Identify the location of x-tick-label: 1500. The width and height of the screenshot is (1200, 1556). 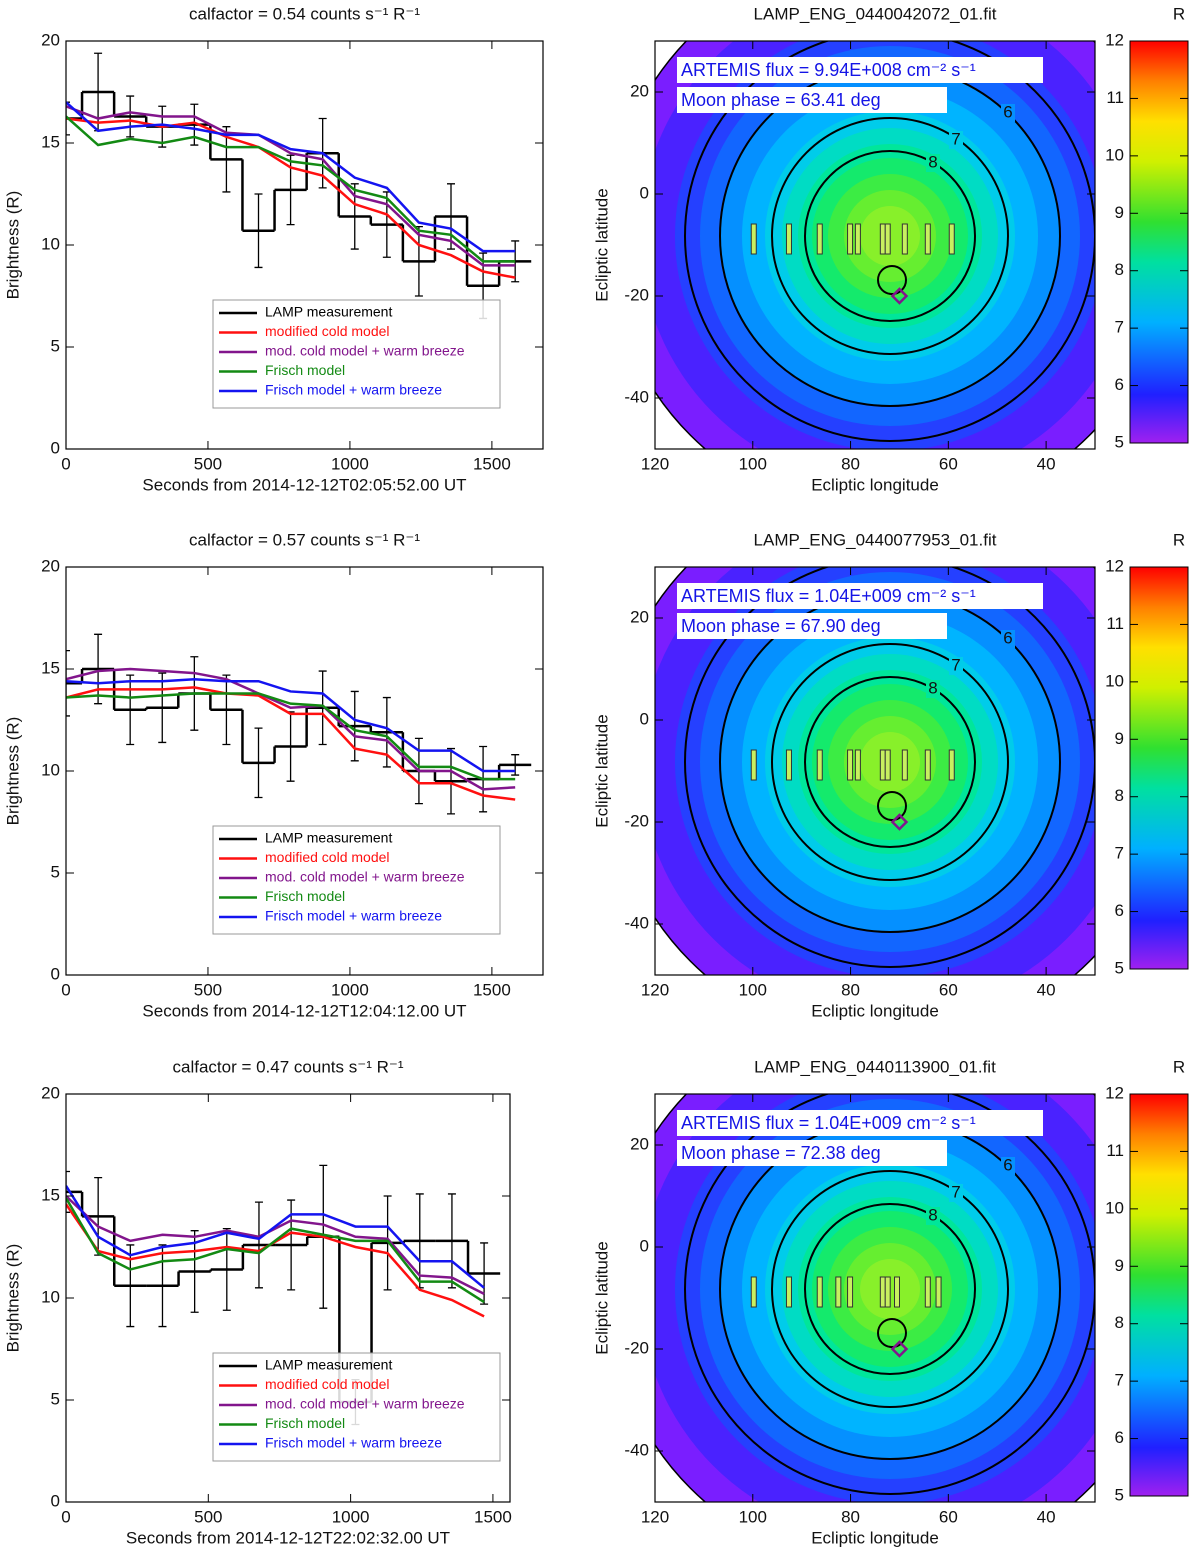
(493, 1516).